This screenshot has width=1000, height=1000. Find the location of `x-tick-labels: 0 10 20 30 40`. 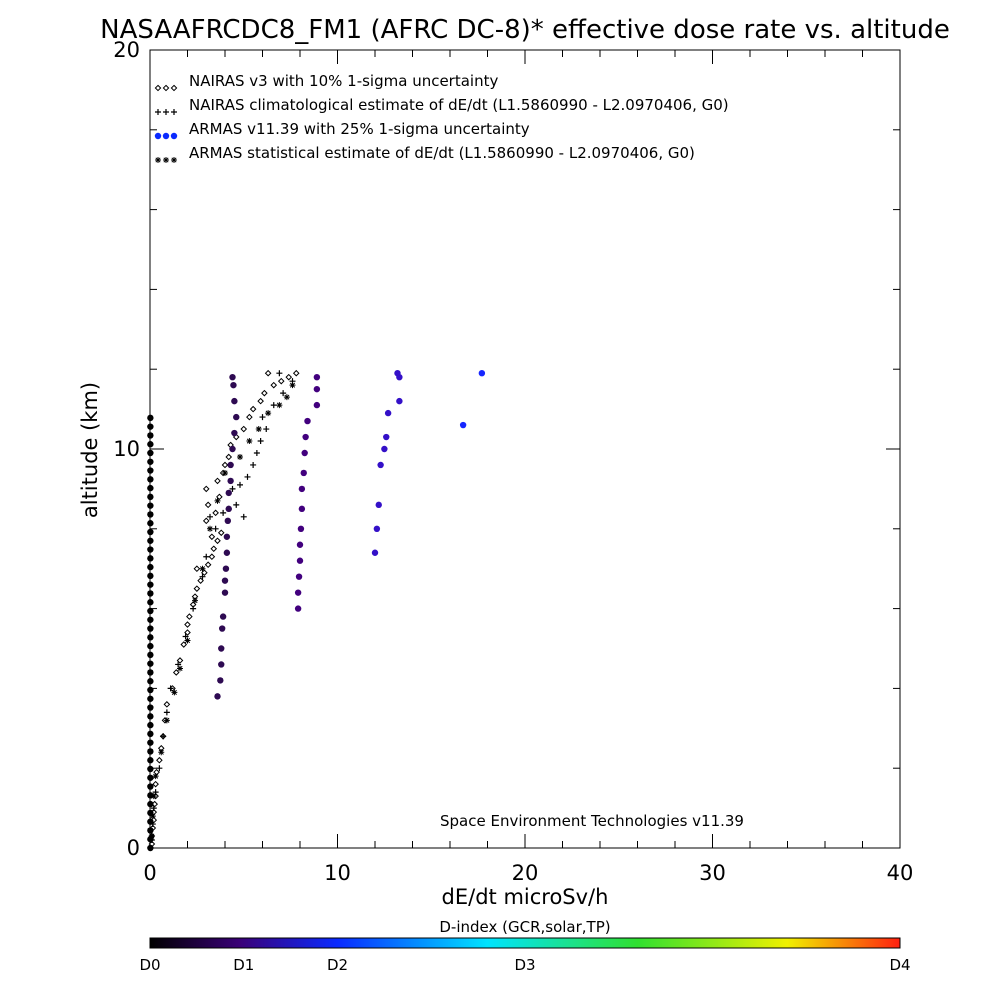

x-tick-labels: 0 10 20 30 40 is located at coordinates (528, 873).